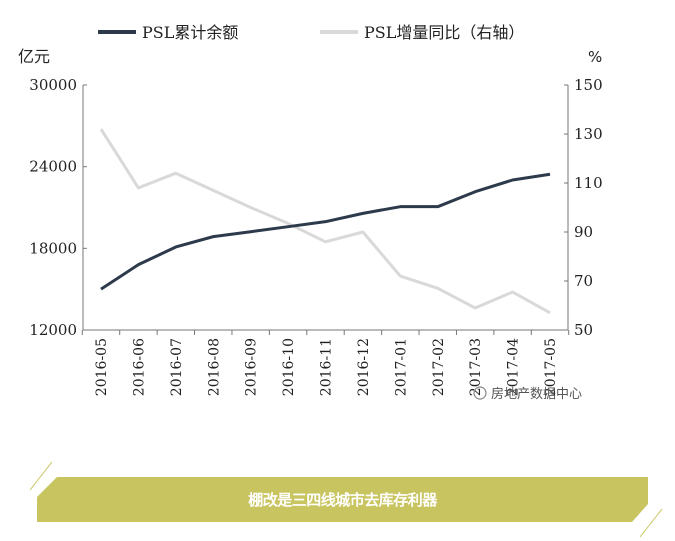 The width and height of the screenshot is (675, 541). Describe the element at coordinates (252, 367) in the screenshot. I see `x-tick-label: 2016-09` at that location.